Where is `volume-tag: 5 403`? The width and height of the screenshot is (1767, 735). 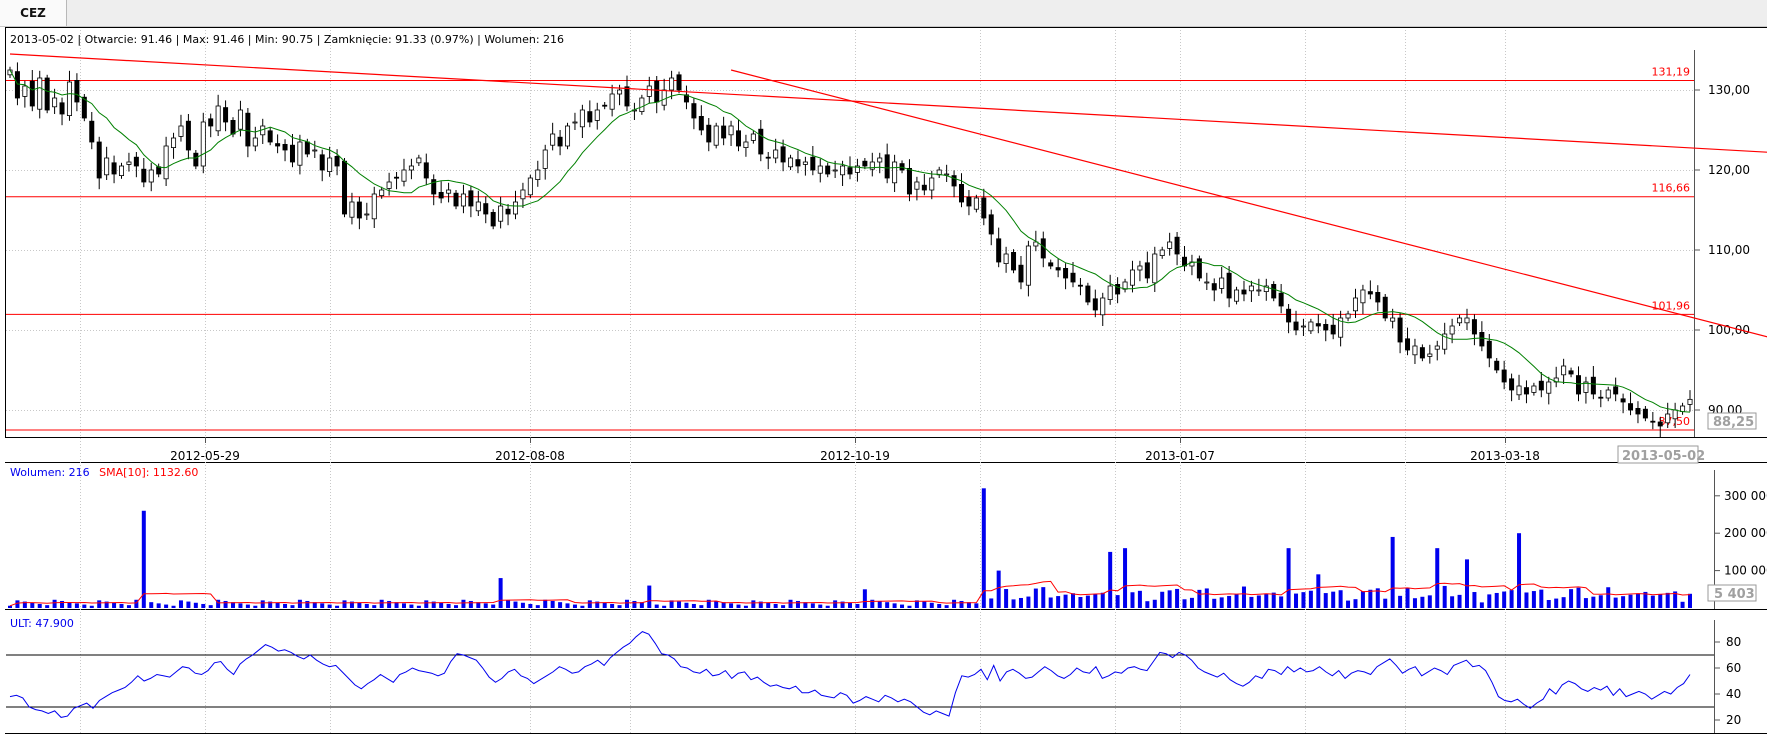
volume-tag: 5 403 is located at coordinates (1734, 594).